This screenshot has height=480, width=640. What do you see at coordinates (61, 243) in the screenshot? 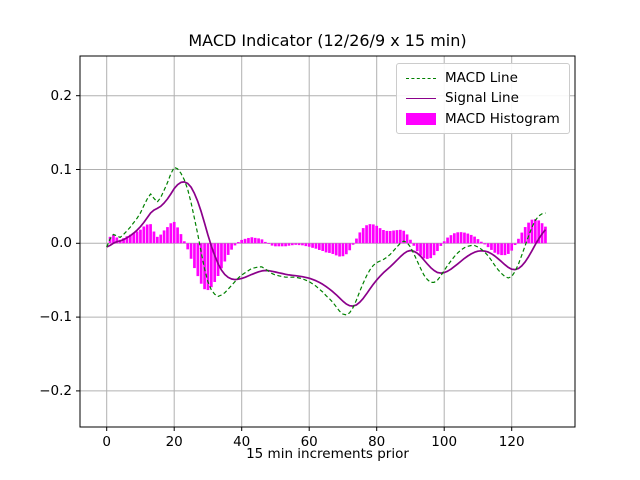
I see `y-tick-label: 0.0` at bounding box center [61, 243].